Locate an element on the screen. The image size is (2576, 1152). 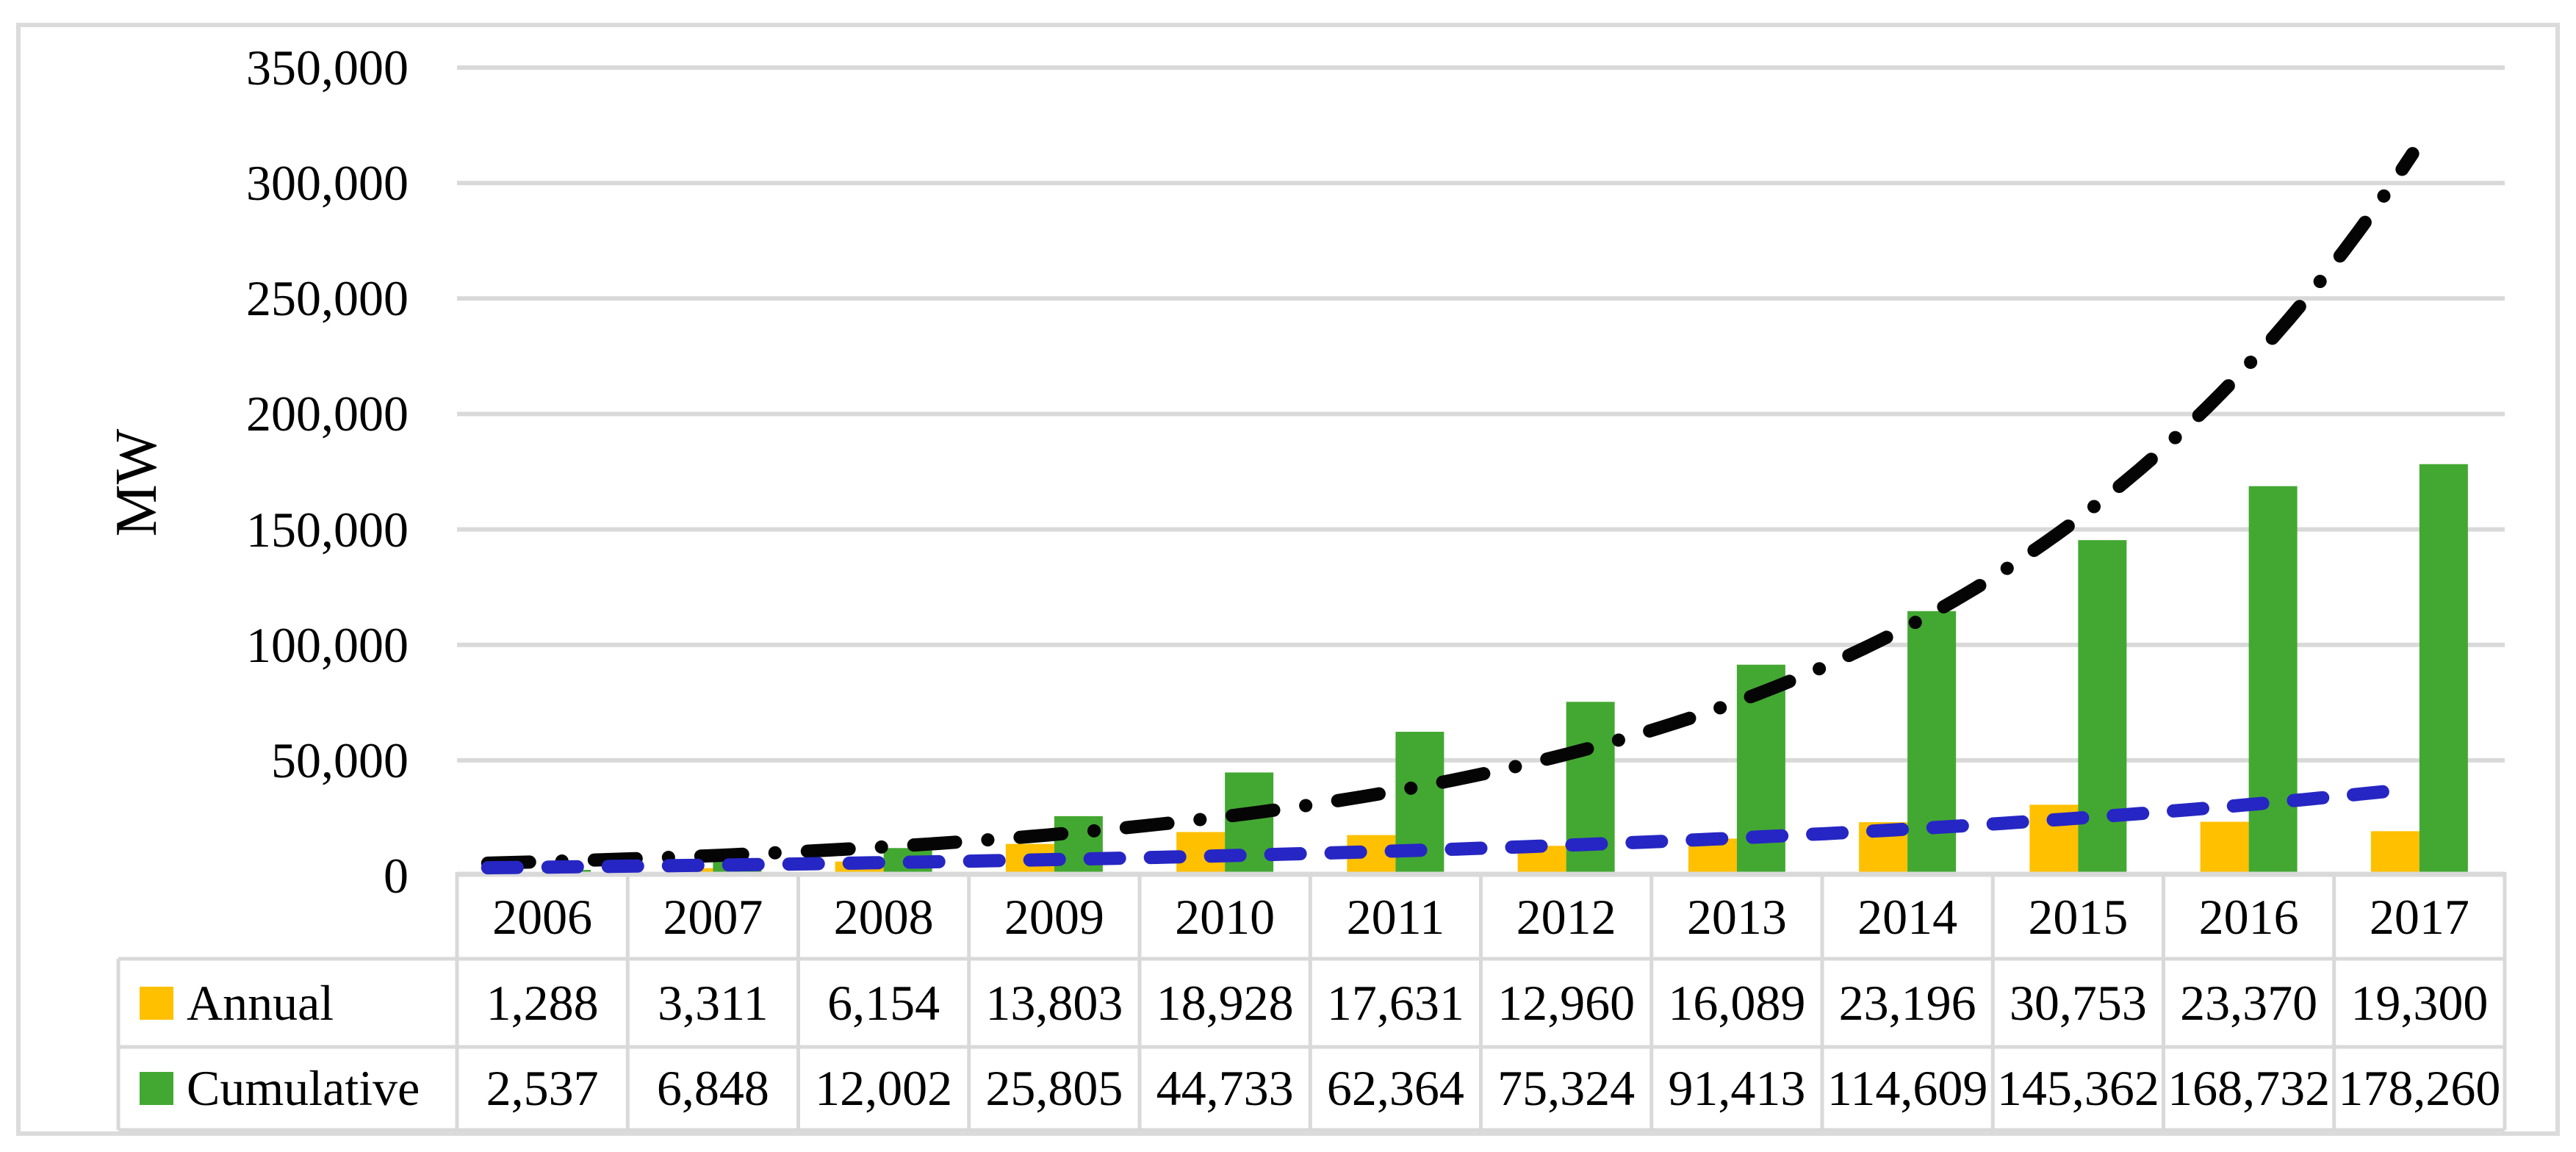
y-axis-tick-label: 0 is located at coordinates (396, 876).